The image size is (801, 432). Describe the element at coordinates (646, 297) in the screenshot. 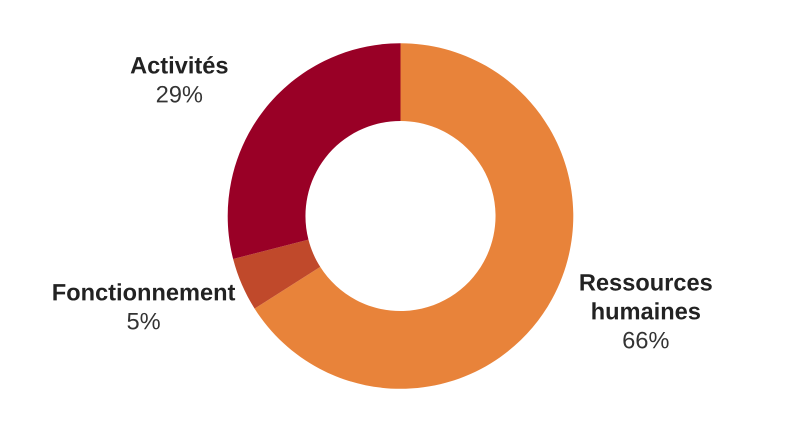

I see `slice-label: Ressources humaines` at that location.